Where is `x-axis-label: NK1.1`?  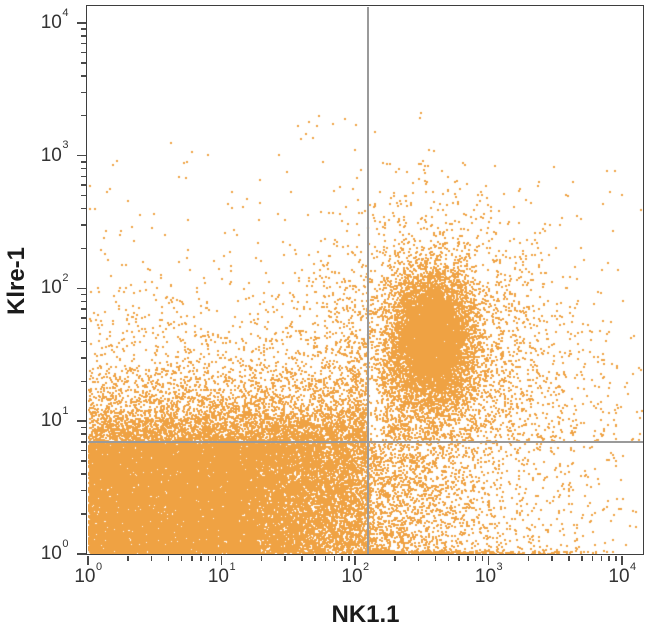
x-axis-label: NK1.1 is located at coordinates (365, 614).